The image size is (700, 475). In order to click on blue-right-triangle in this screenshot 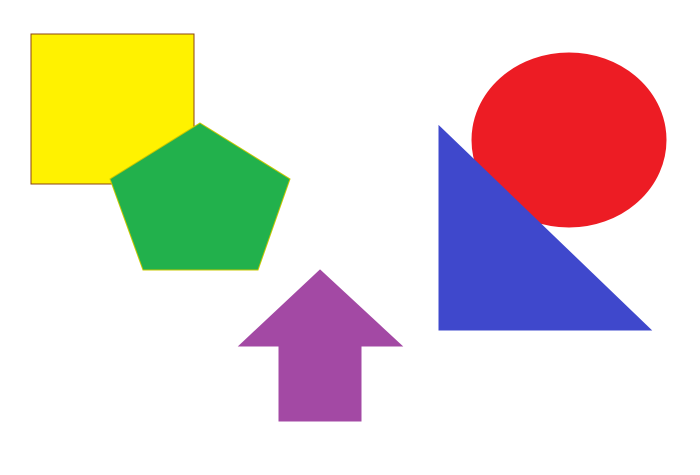, I will do `click(545, 227)`.